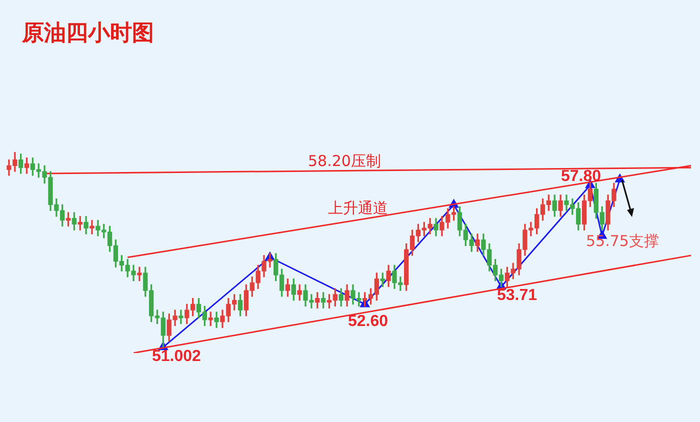  What do you see at coordinates (517, 296) in the screenshot?
I see `annotation: 53.71` at bounding box center [517, 296].